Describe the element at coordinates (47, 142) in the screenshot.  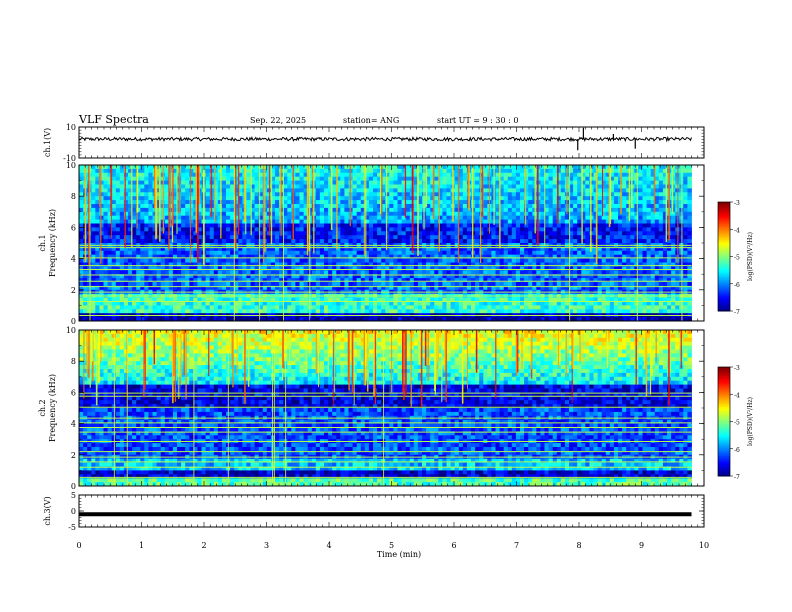
I see `ch1-waveform-ylabel: ch.1(V)` at that location.